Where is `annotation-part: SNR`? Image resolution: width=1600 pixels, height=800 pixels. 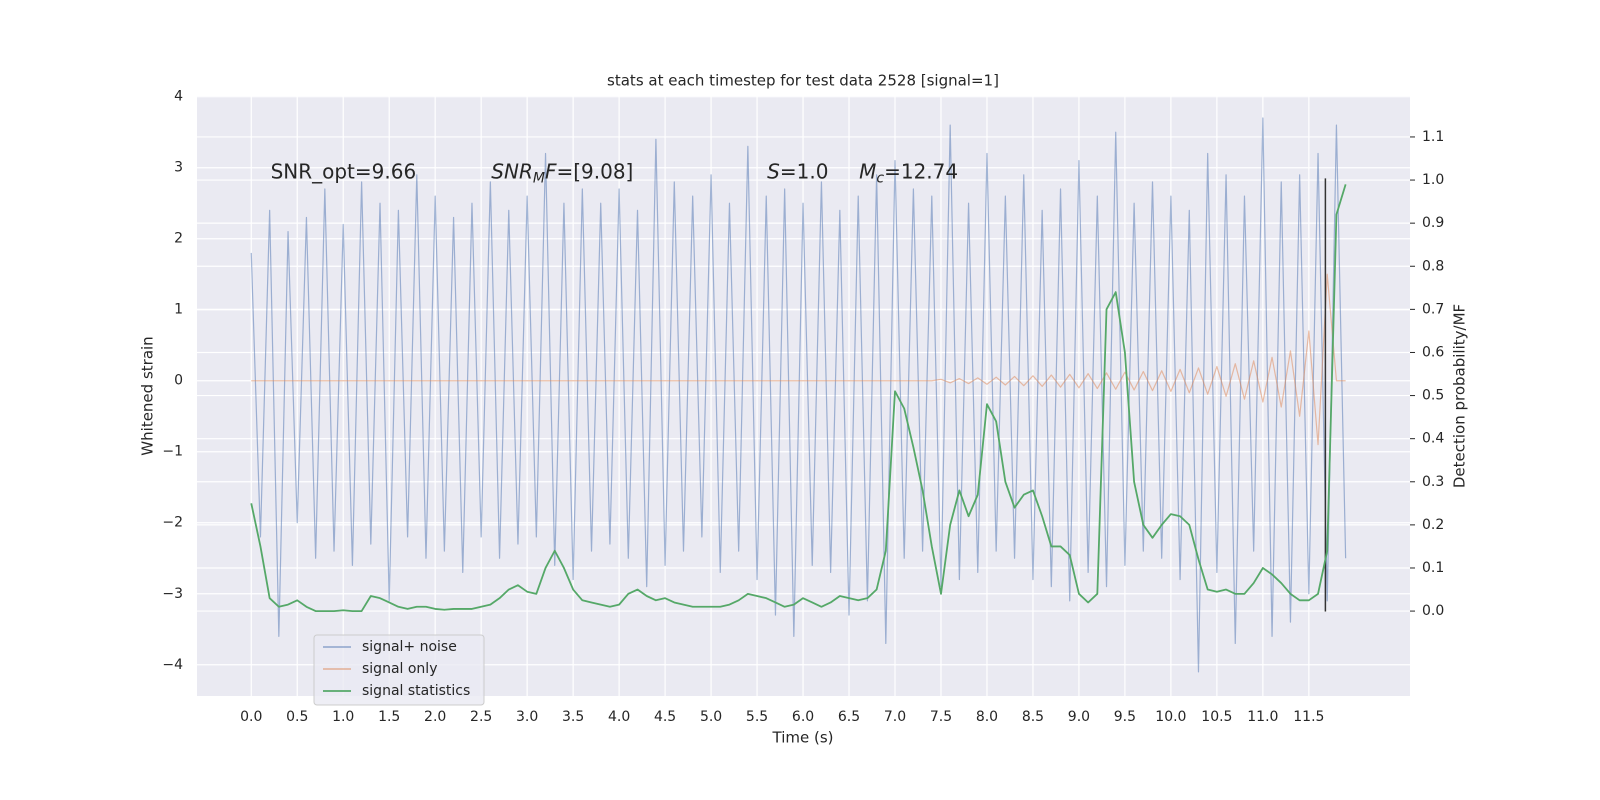
annotation-part: SNR is located at coordinates (512, 171).